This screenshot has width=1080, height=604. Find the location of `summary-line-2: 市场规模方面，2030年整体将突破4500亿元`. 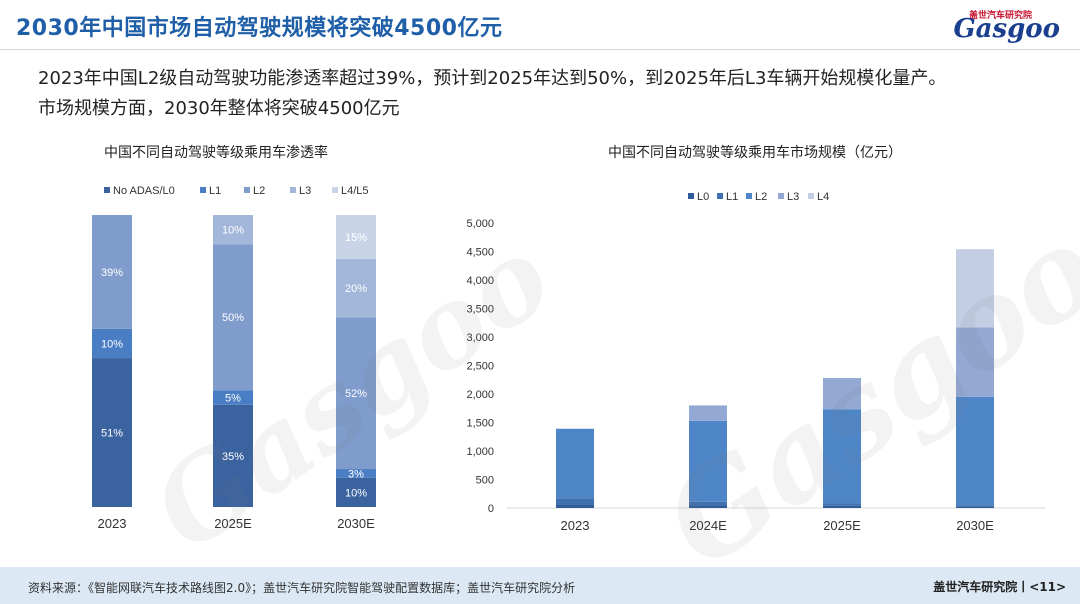

summary-line-2: 市场规模方面，2030年整体将突破4500亿元 is located at coordinates (219, 108).